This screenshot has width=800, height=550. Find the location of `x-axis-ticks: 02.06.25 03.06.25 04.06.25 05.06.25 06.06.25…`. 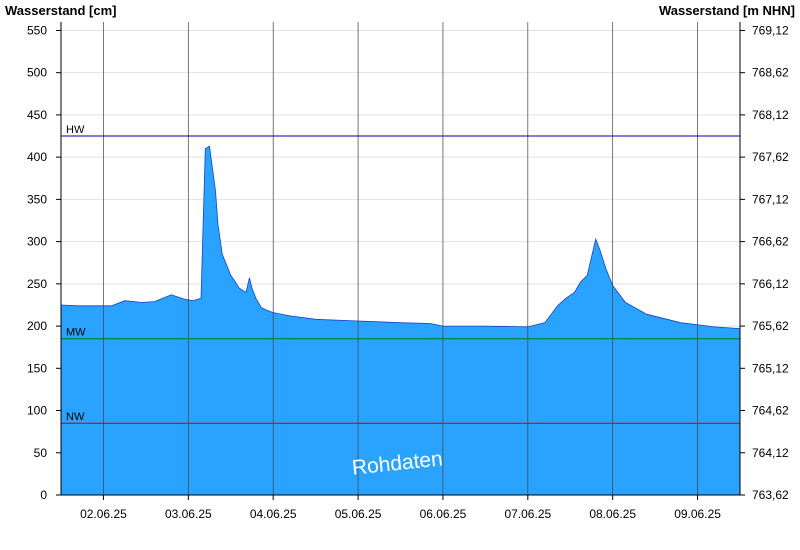

x-axis-ticks: 02.06.25 03.06.25 04.06.25 05.06.25 06.06.25… is located at coordinates (400, 508).